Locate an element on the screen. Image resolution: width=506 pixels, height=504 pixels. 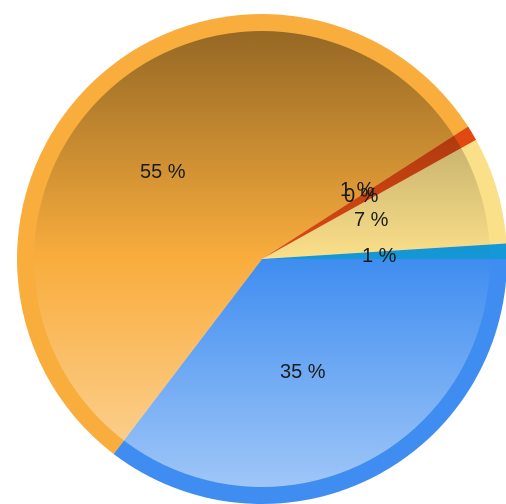
slice-label-0: 35 % is located at coordinates (303, 372).